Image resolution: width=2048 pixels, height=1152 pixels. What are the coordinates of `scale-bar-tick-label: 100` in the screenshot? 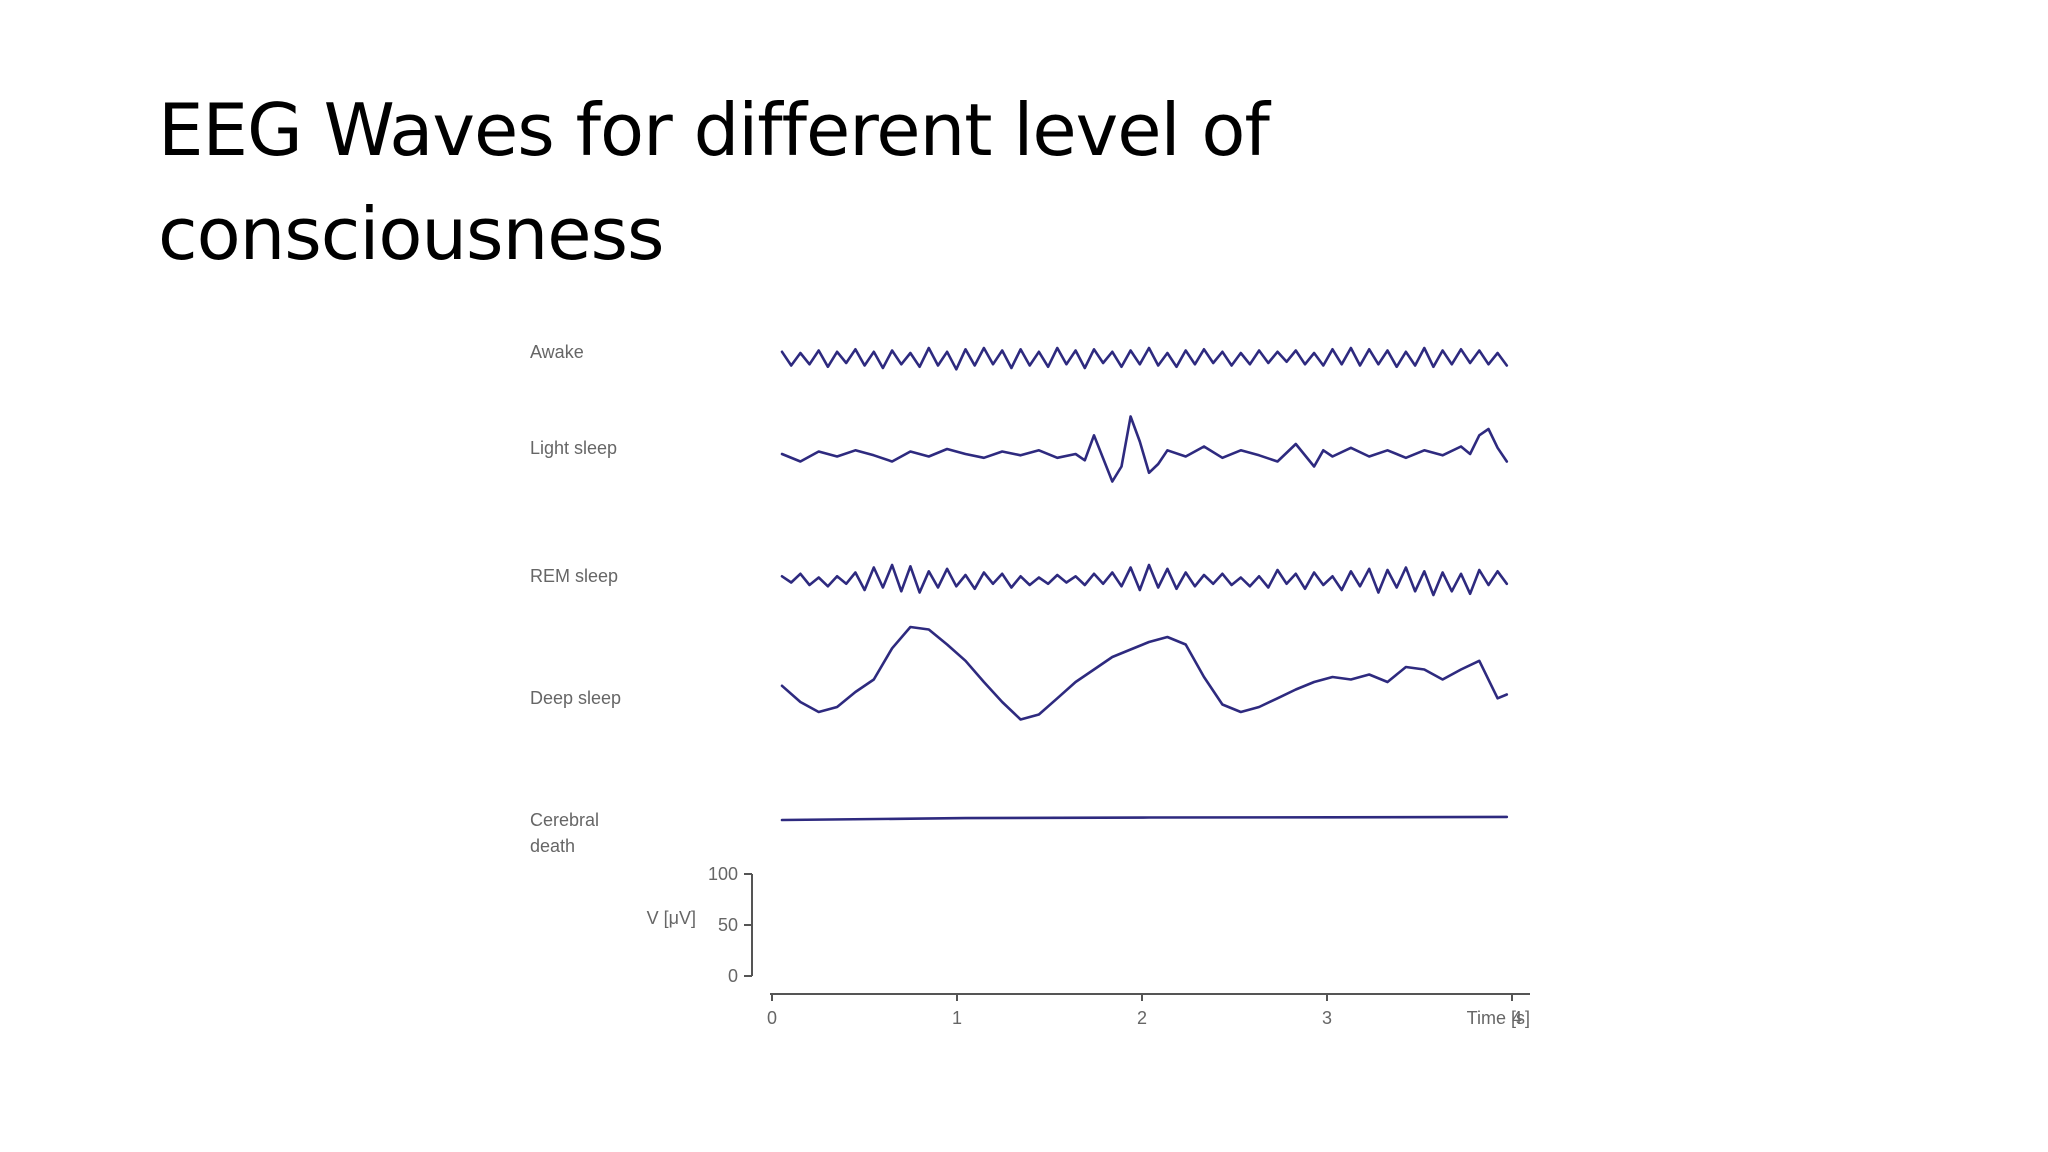 It's located at (723, 874).